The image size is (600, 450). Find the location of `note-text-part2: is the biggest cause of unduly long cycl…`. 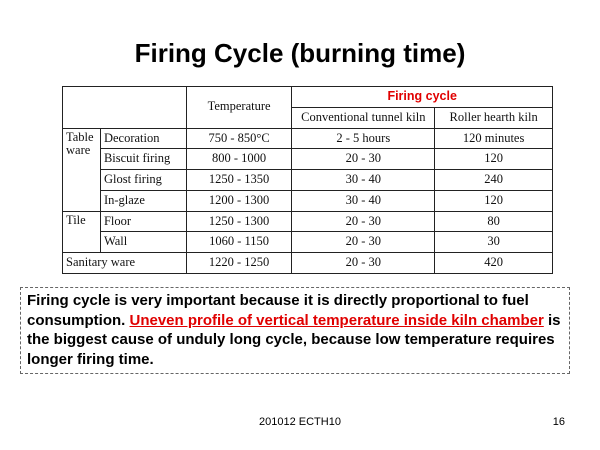

note-text-part2: is the biggest cause of unduly long cycl… is located at coordinates (294, 339).